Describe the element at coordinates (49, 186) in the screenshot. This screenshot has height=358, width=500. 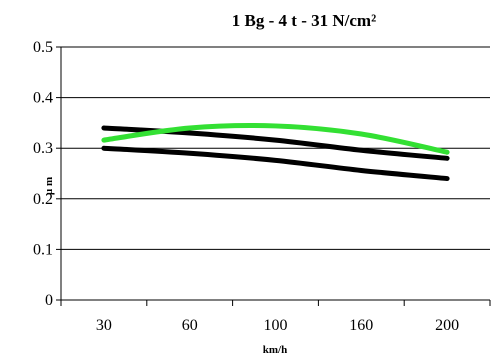
I see `y-axis-label: µ m` at that location.